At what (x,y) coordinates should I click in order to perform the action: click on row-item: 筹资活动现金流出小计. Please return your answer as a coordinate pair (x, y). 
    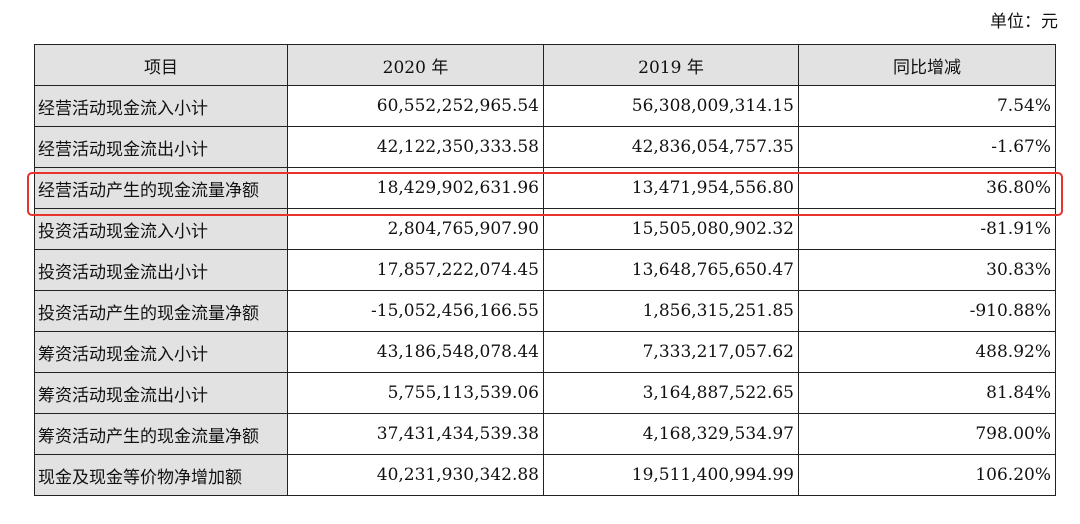
    Looking at the image, I should click on (161, 393).